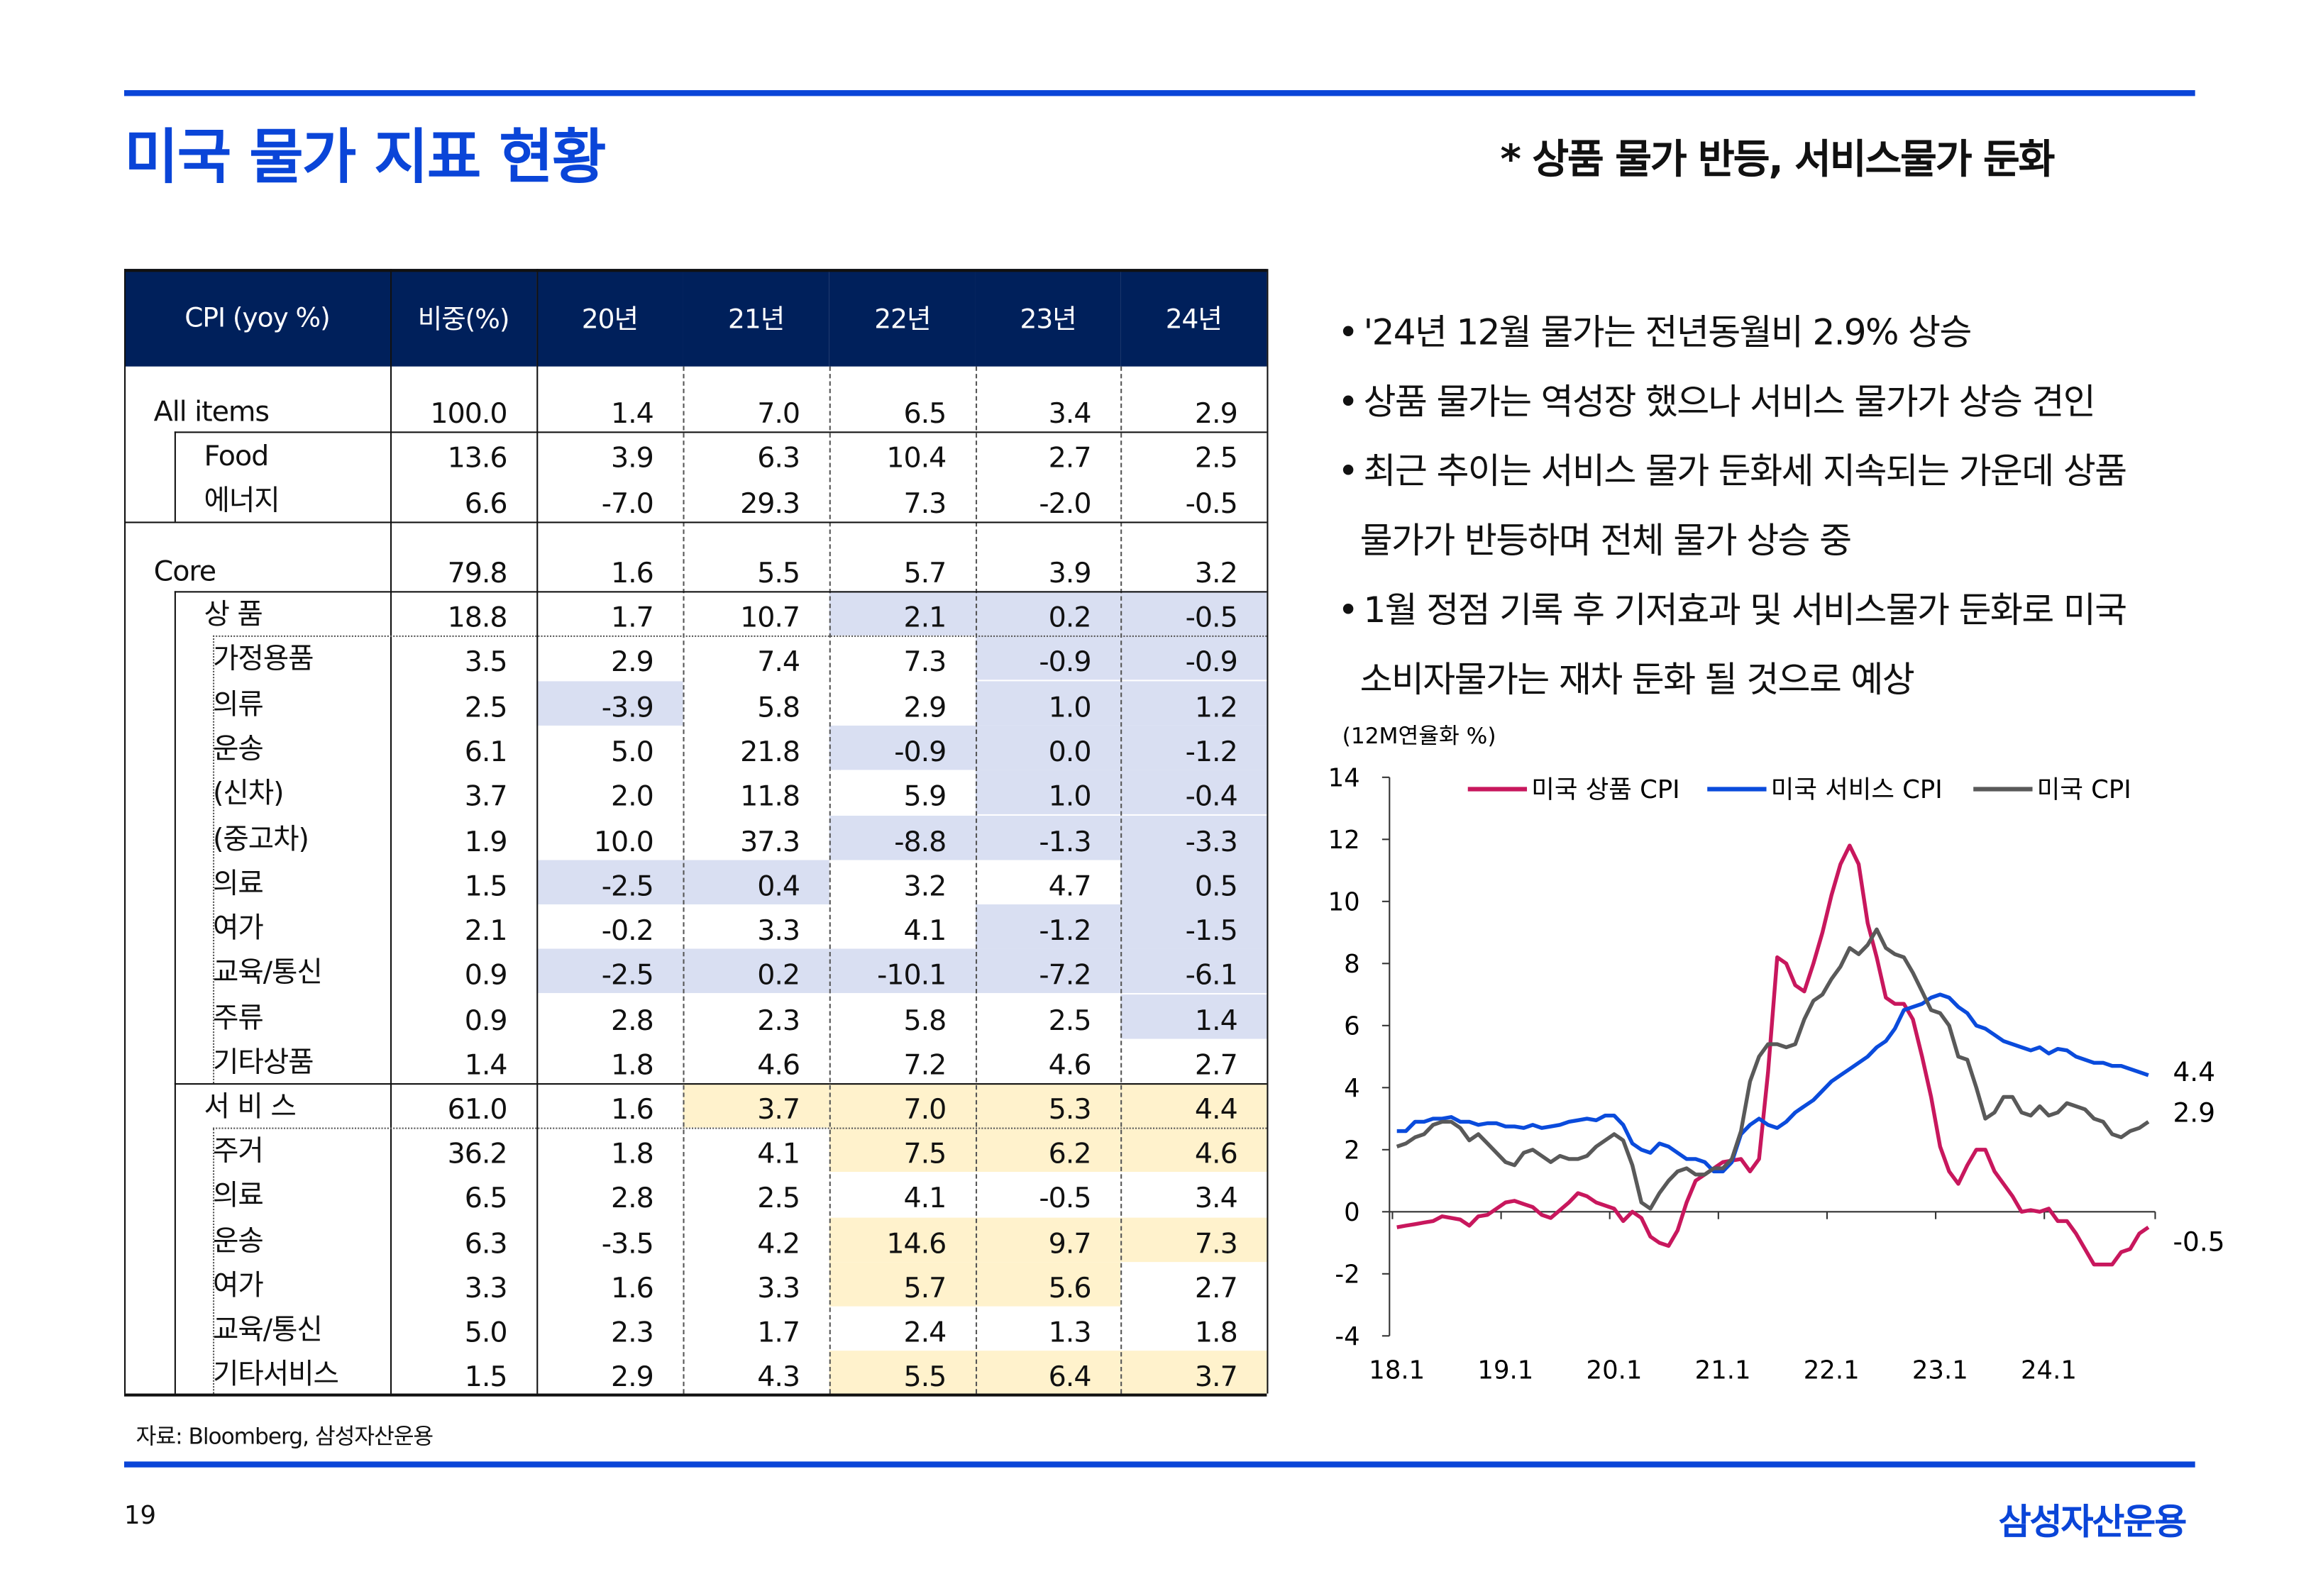  I want to click on weight-cell: 6.3, so click(486, 1244).